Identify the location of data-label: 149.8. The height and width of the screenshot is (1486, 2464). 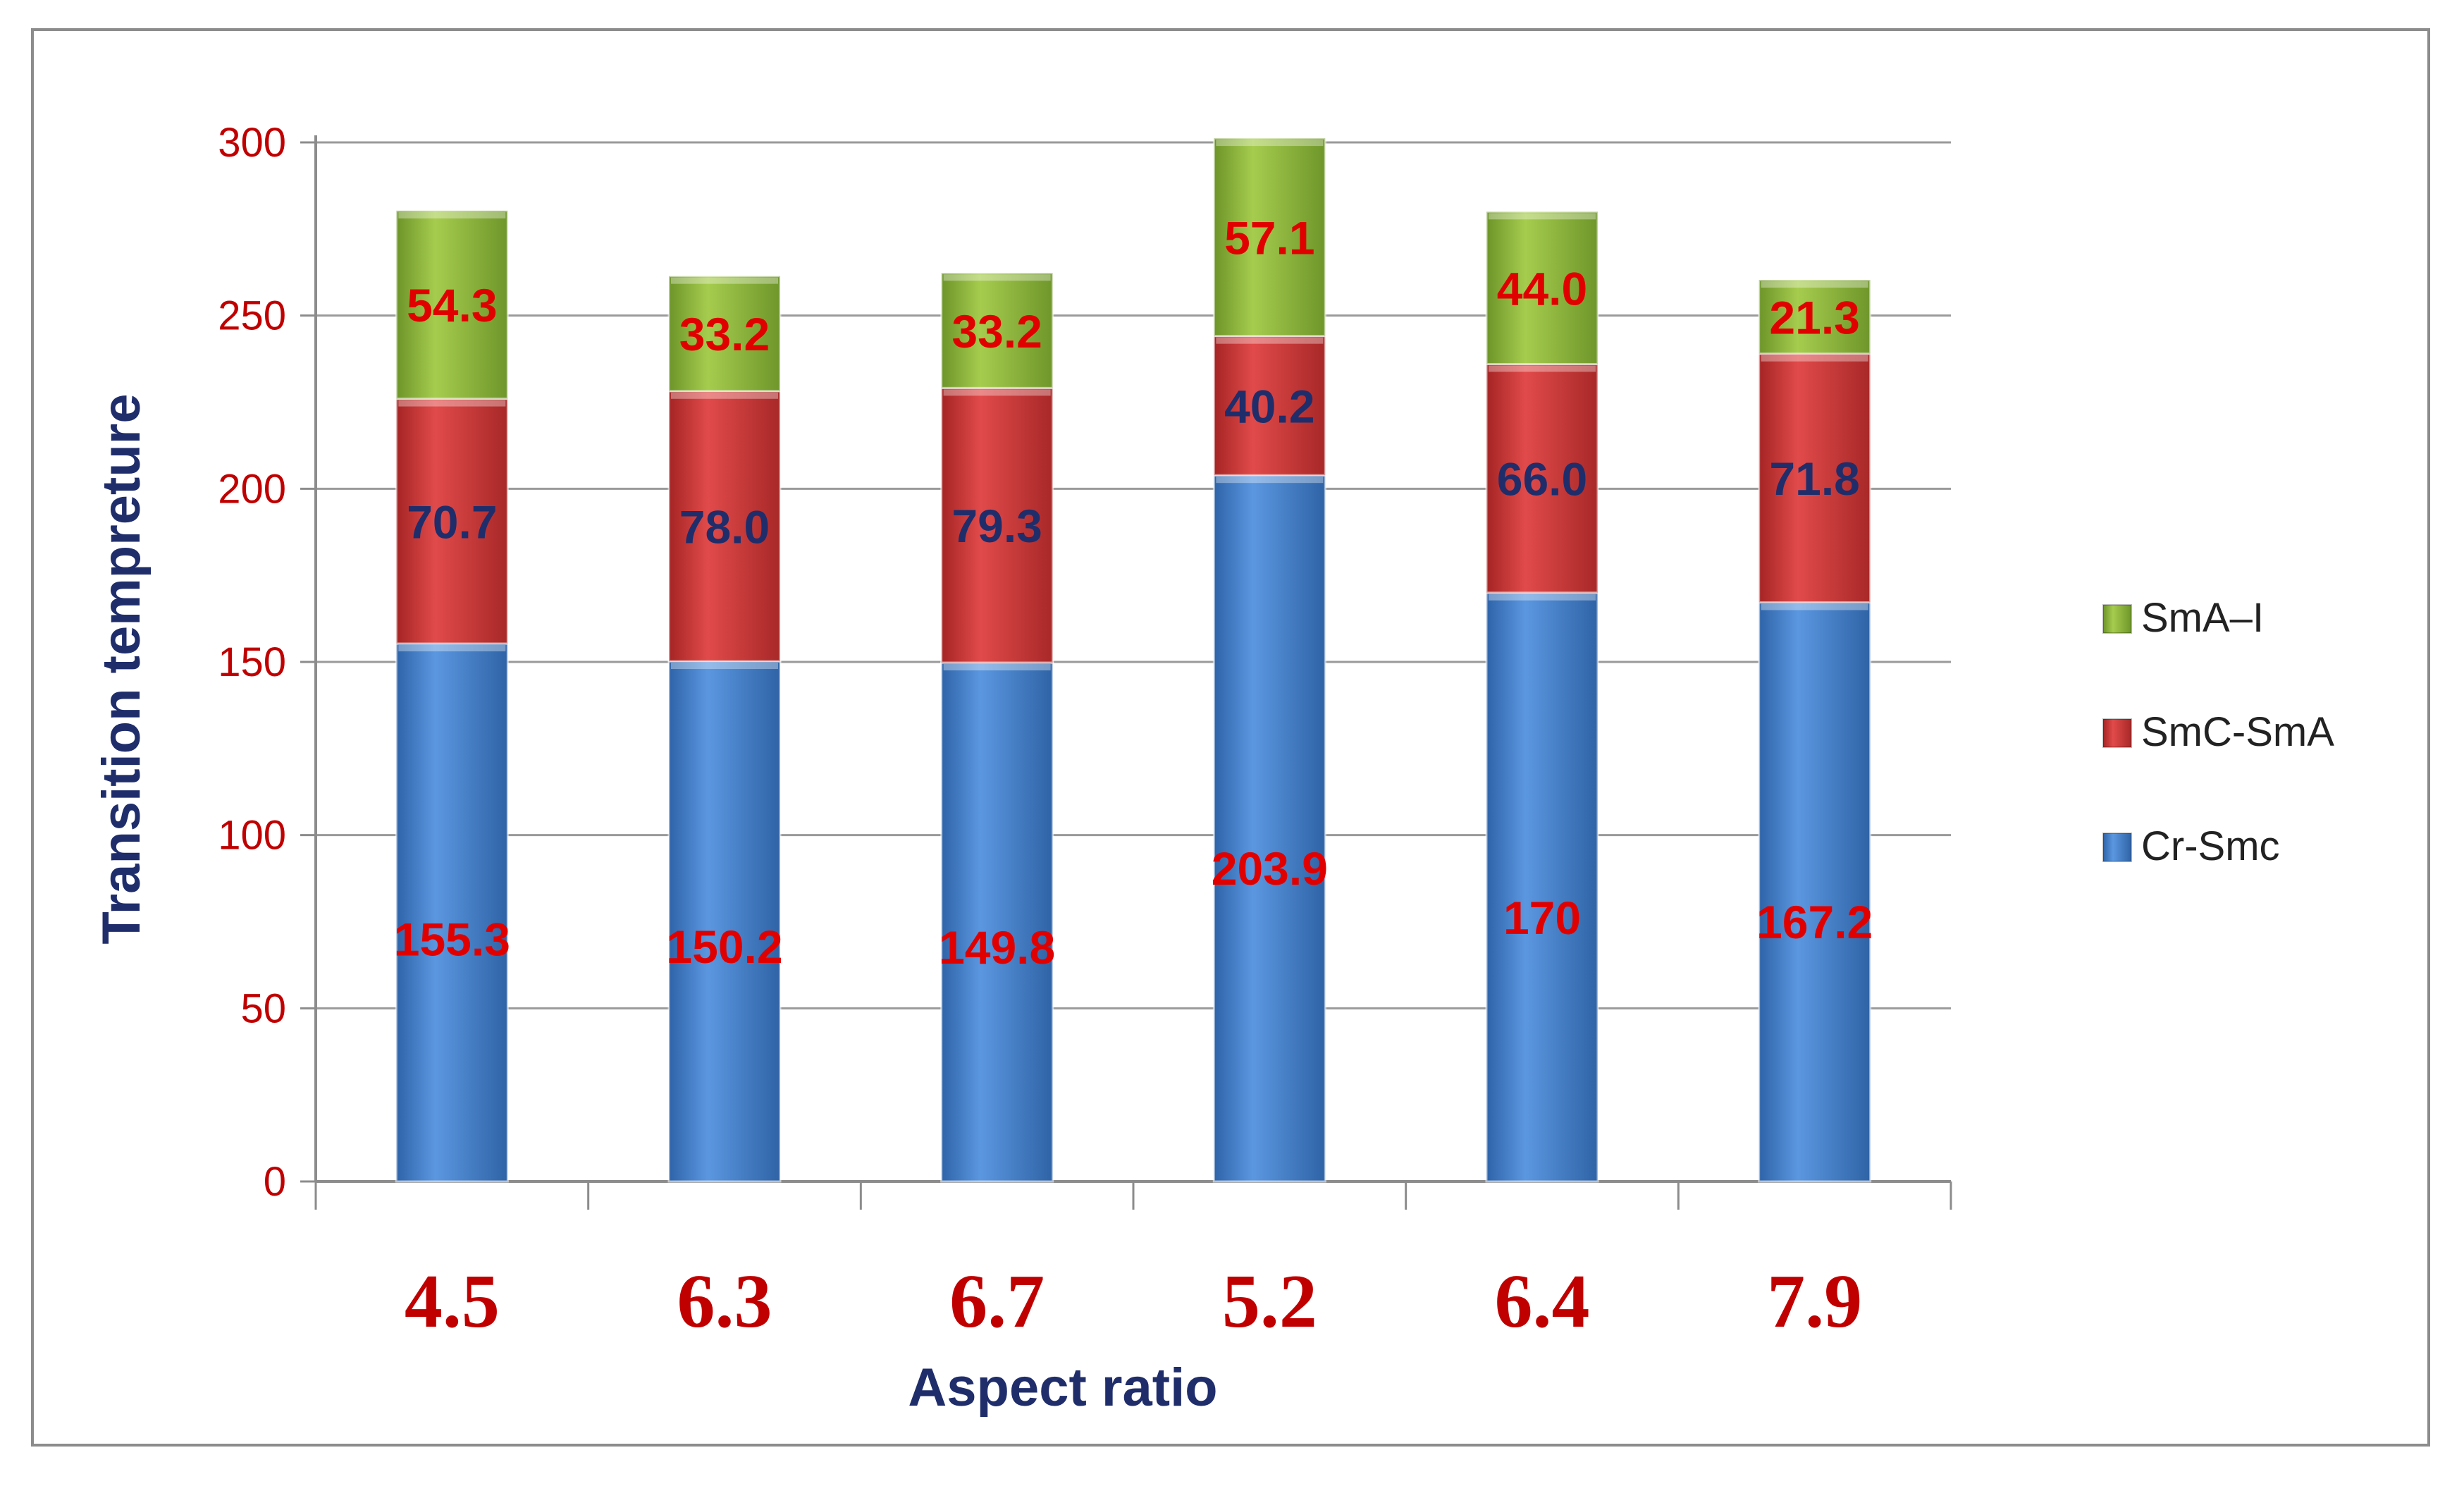
(997, 947).